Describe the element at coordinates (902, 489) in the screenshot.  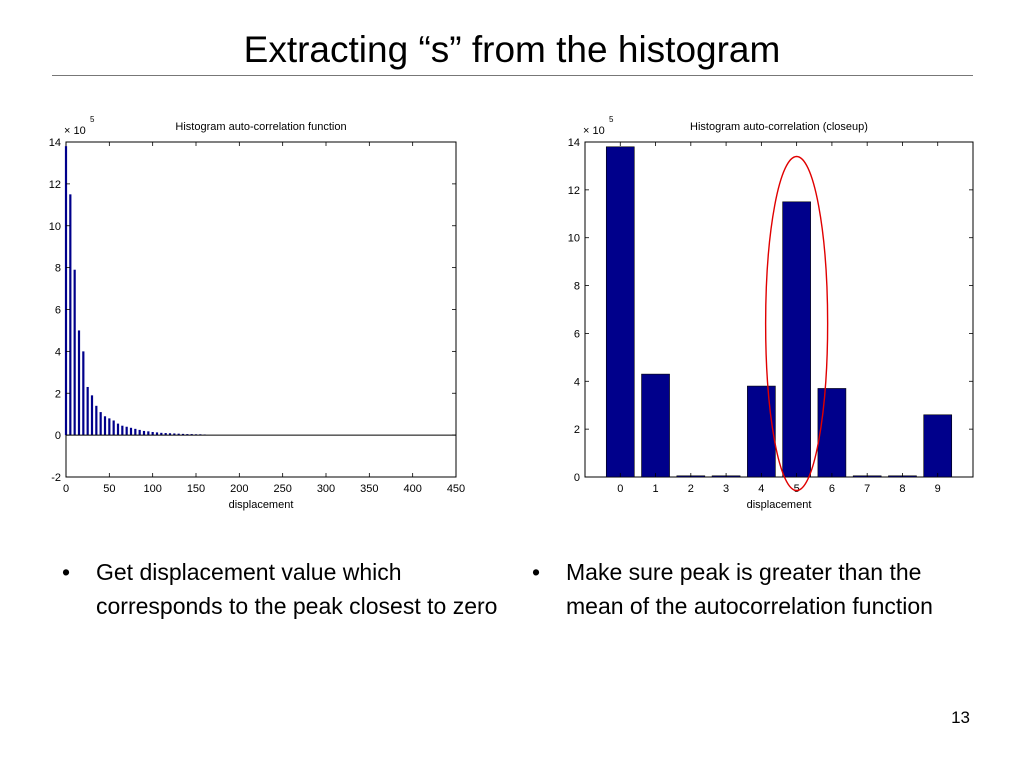
I see `x-tick-label: 8` at that location.